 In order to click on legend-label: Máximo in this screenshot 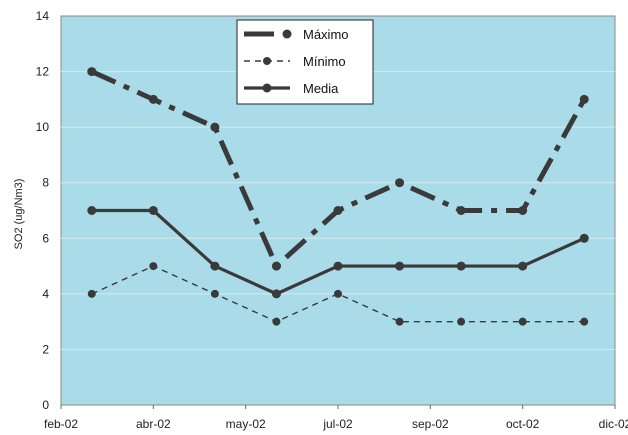, I will do `click(326, 34)`.